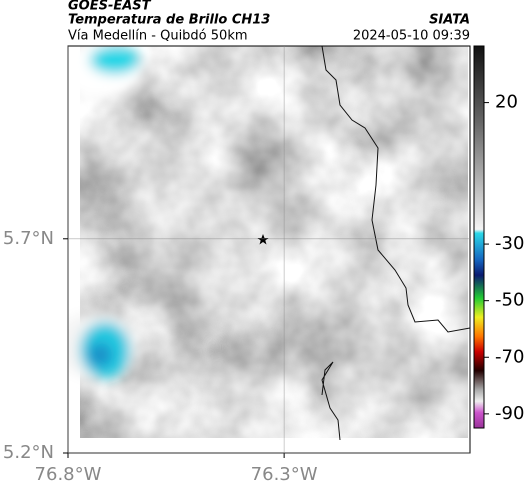 The height and width of the screenshot is (491, 526). Describe the element at coordinates (28, 238) in the screenshot. I see `y-tick-label: 5.7°N` at that location.